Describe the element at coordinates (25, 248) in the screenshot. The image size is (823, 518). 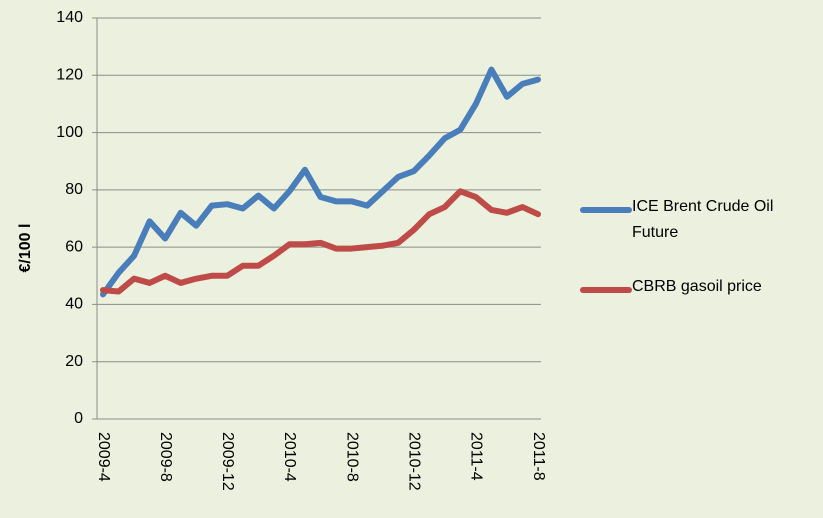
I see `y-axis-label: €/100 l` at that location.